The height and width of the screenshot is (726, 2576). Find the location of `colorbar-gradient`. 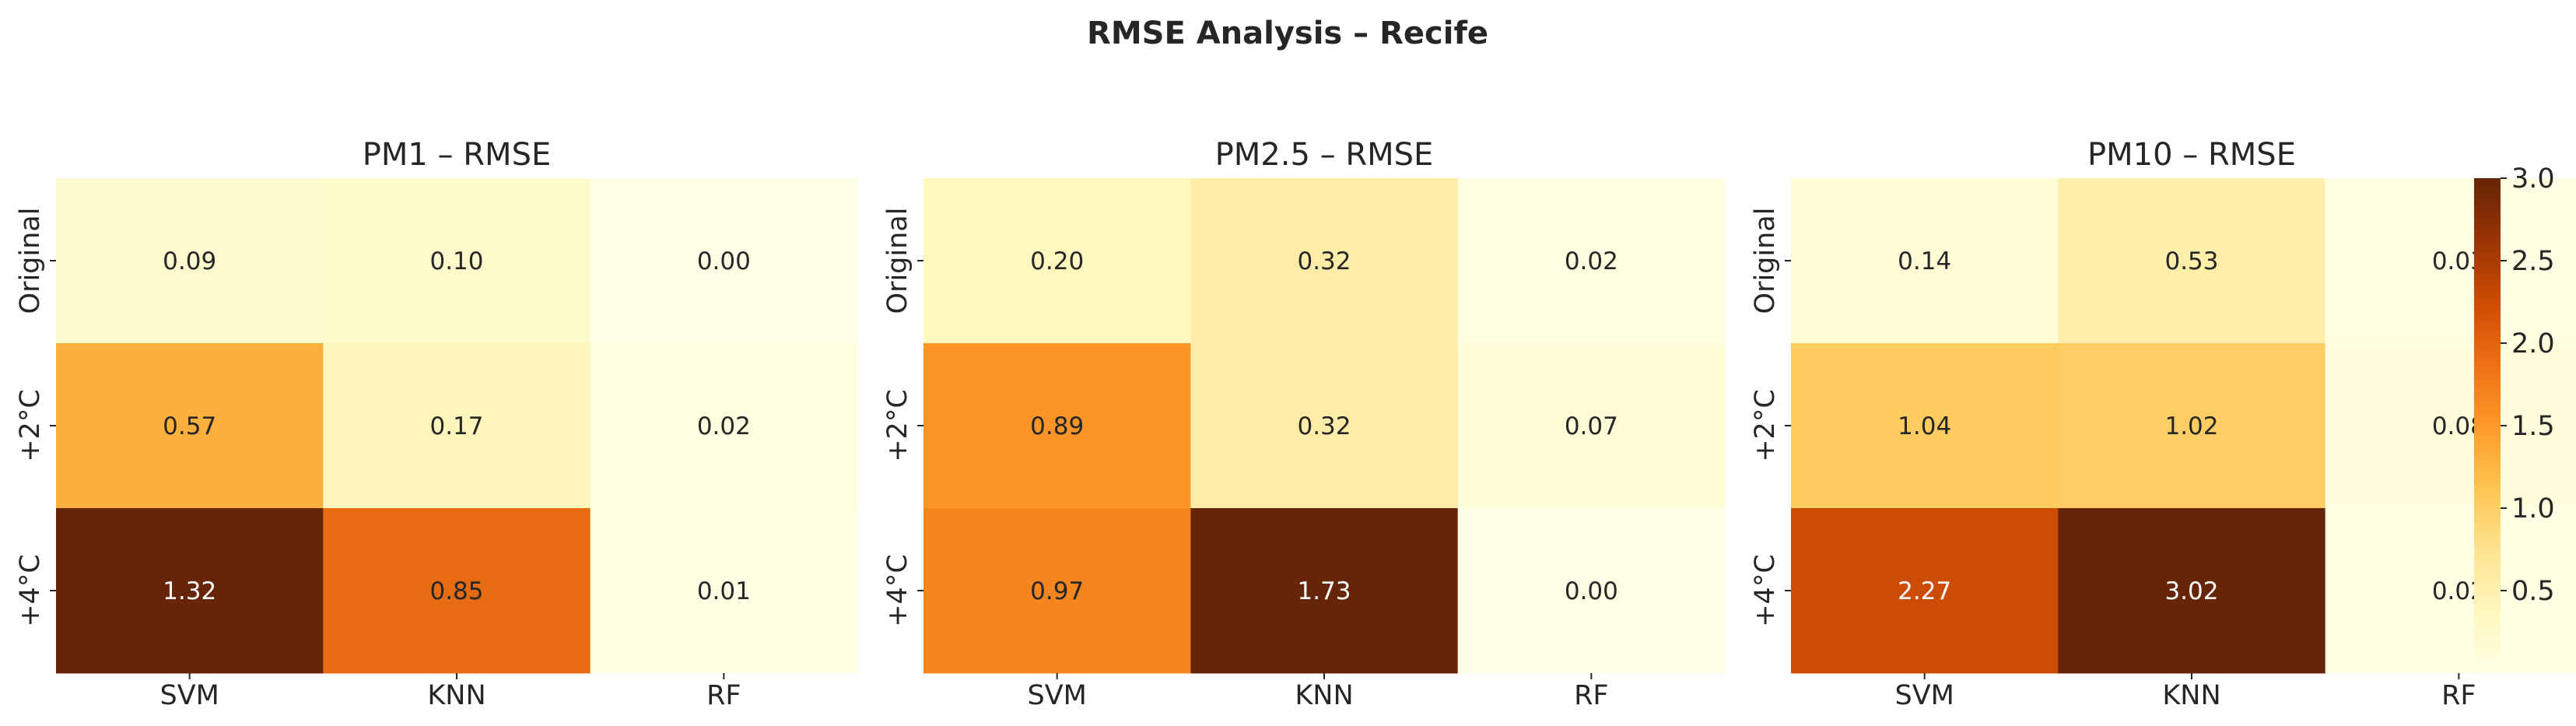

colorbar-gradient is located at coordinates (2488, 425).